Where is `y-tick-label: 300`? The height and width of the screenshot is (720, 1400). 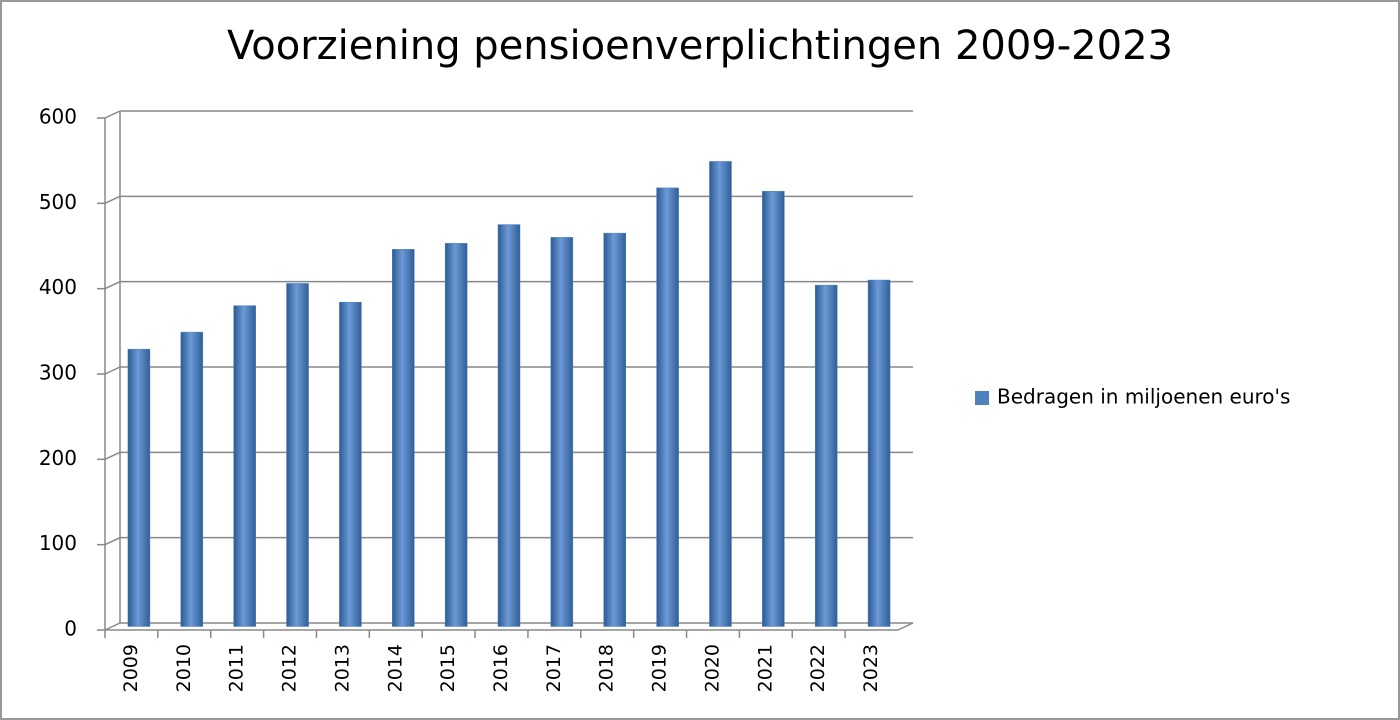 y-tick-label: 300 is located at coordinates (58, 373).